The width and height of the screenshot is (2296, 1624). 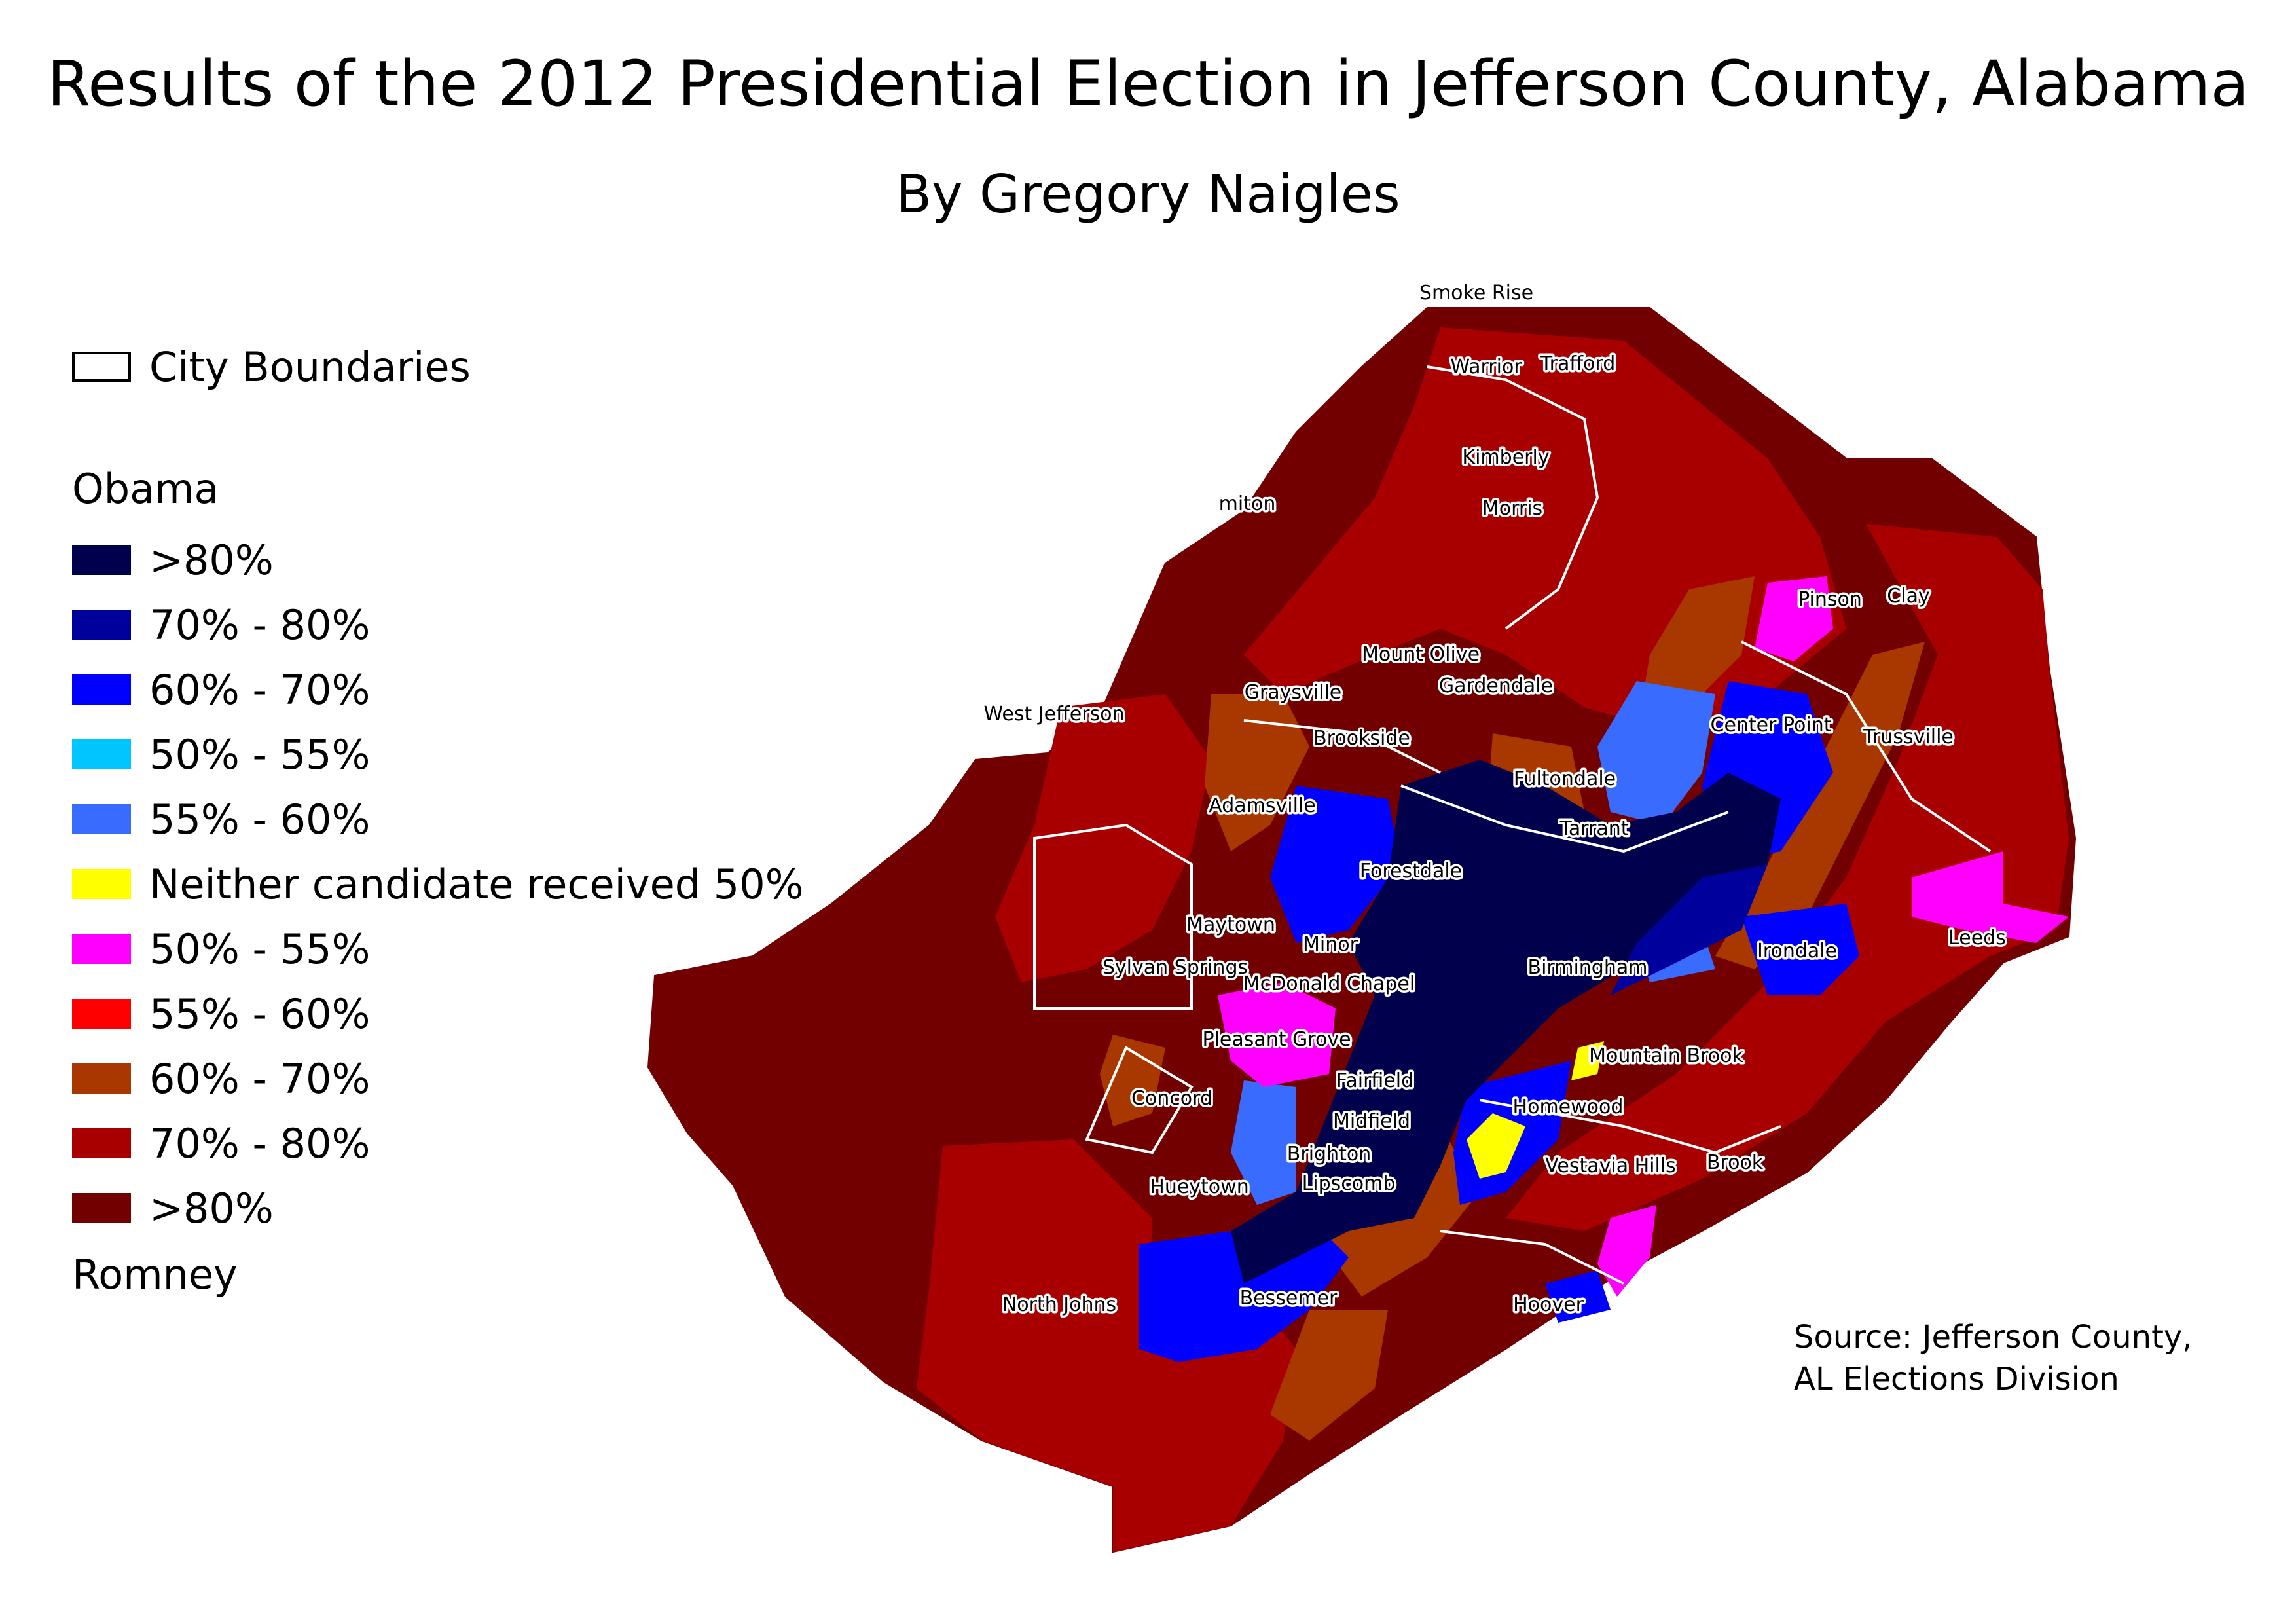 What do you see at coordinates (1771, 725) in the screenshot?
I see `city-label-center-point: Center Point` at bounding box center [1771, 725].